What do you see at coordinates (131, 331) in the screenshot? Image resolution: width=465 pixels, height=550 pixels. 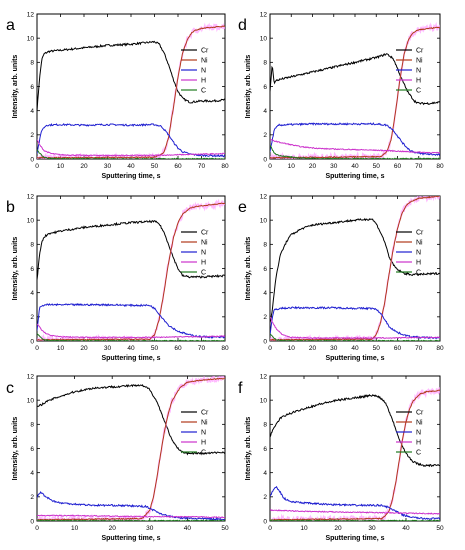 I see `series-line-H` at bounding box center [131, 331].